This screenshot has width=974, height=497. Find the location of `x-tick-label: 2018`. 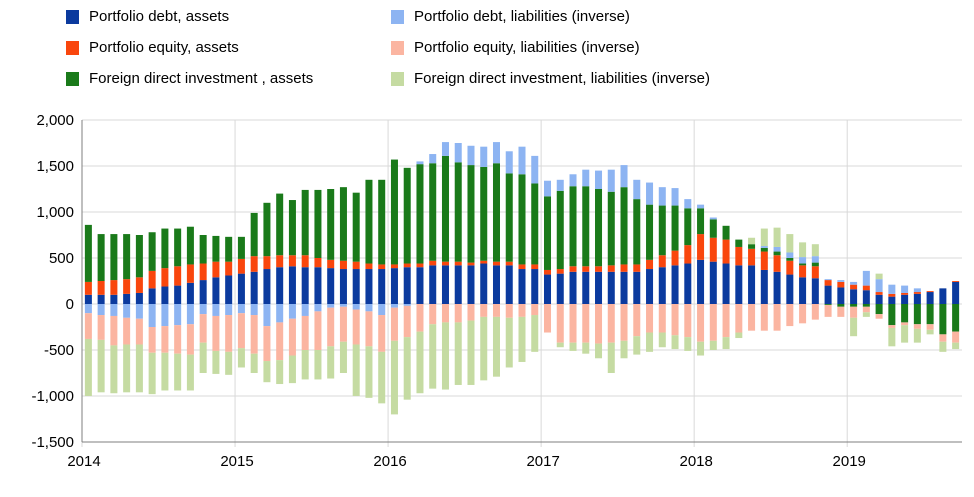

x-tick-label: 2018 is located at coordinates (695, 461).